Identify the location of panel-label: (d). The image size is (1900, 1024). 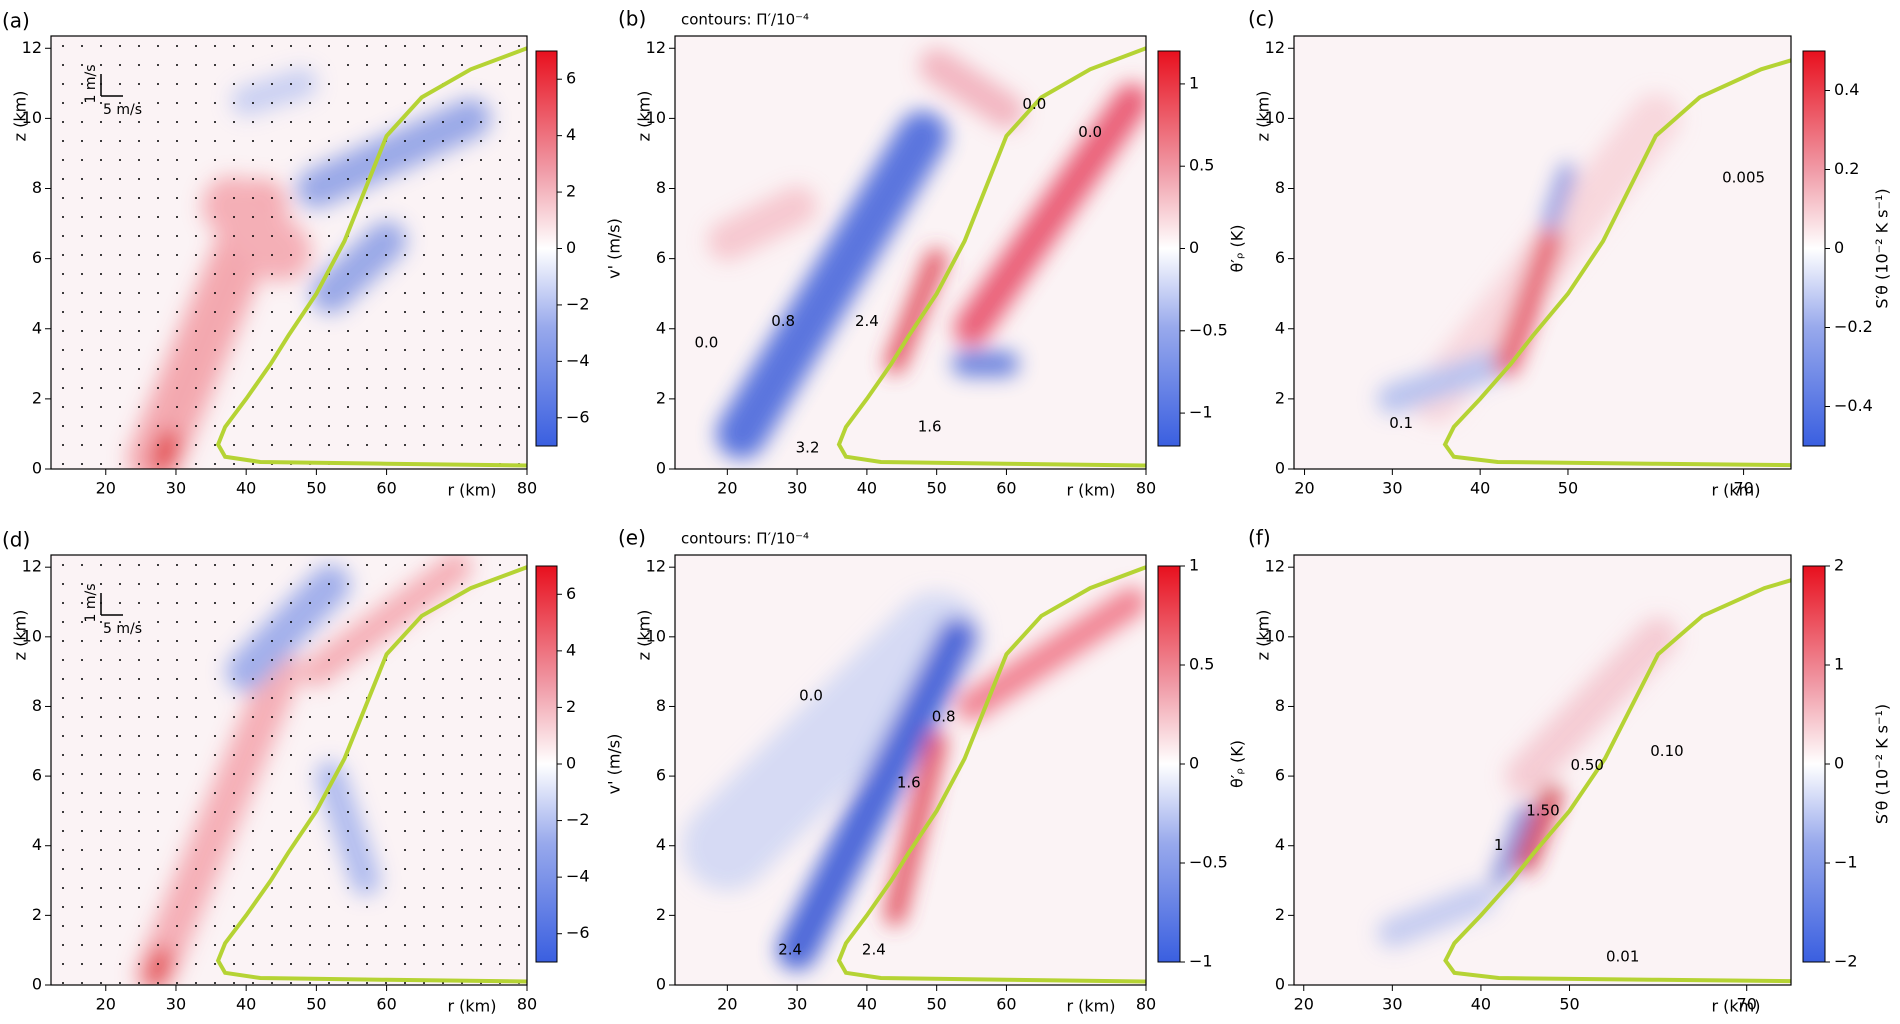
(16, 540).